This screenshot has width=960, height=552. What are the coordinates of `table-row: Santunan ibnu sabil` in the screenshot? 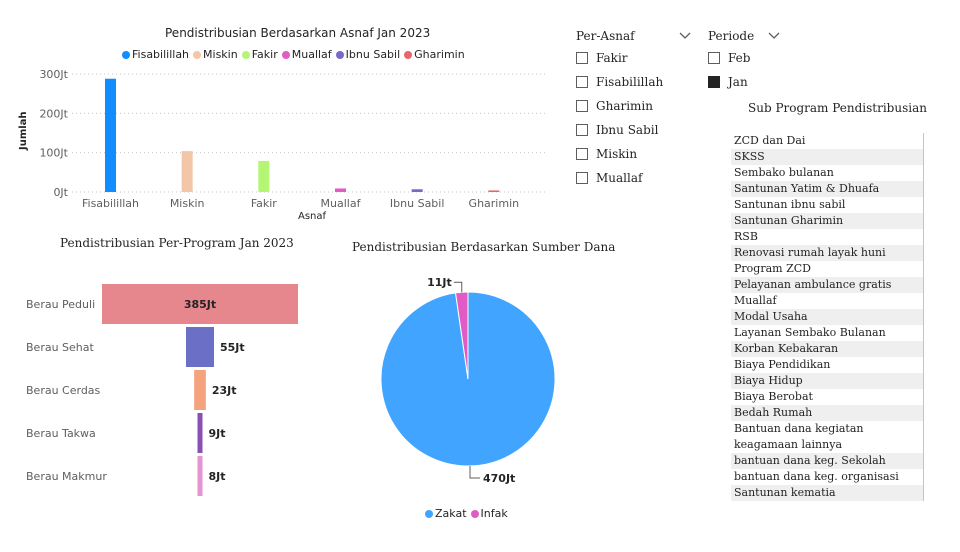 It's located at (790, 204).